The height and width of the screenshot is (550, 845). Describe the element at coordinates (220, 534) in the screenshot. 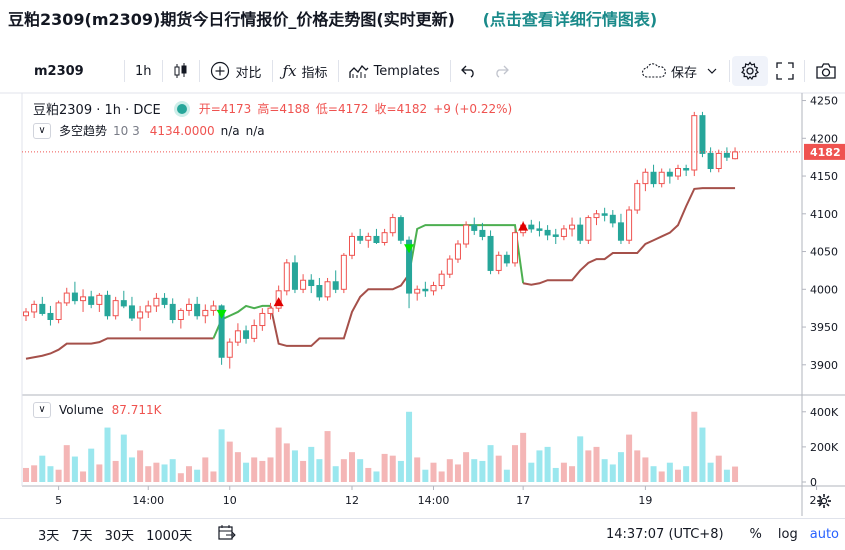

I see `goto-date-button` at that location.